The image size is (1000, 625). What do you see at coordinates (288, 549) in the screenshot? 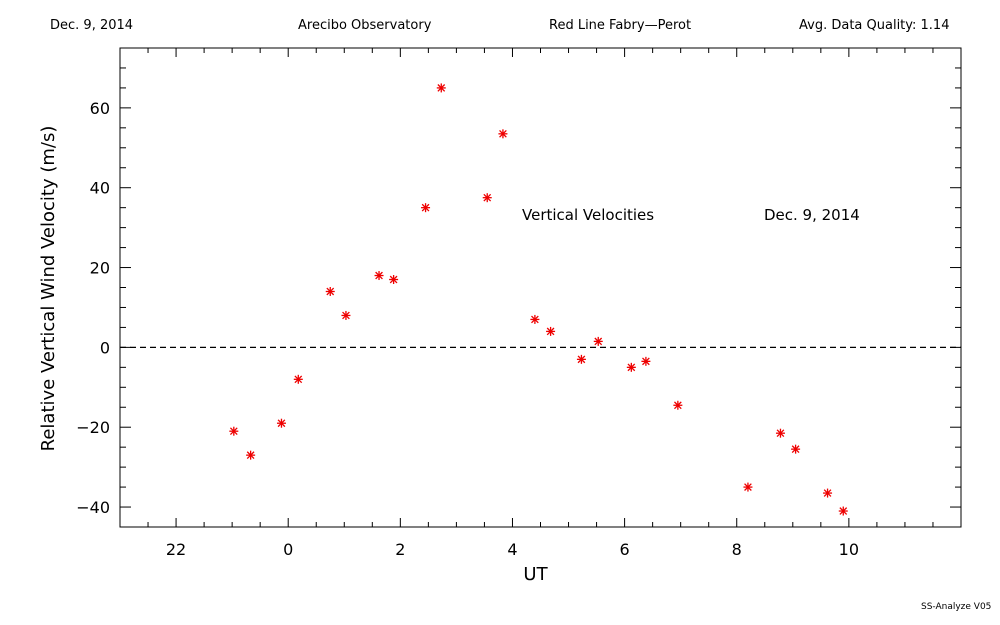
I see `x-tick-label: 0` at bounding box center [288, 549].